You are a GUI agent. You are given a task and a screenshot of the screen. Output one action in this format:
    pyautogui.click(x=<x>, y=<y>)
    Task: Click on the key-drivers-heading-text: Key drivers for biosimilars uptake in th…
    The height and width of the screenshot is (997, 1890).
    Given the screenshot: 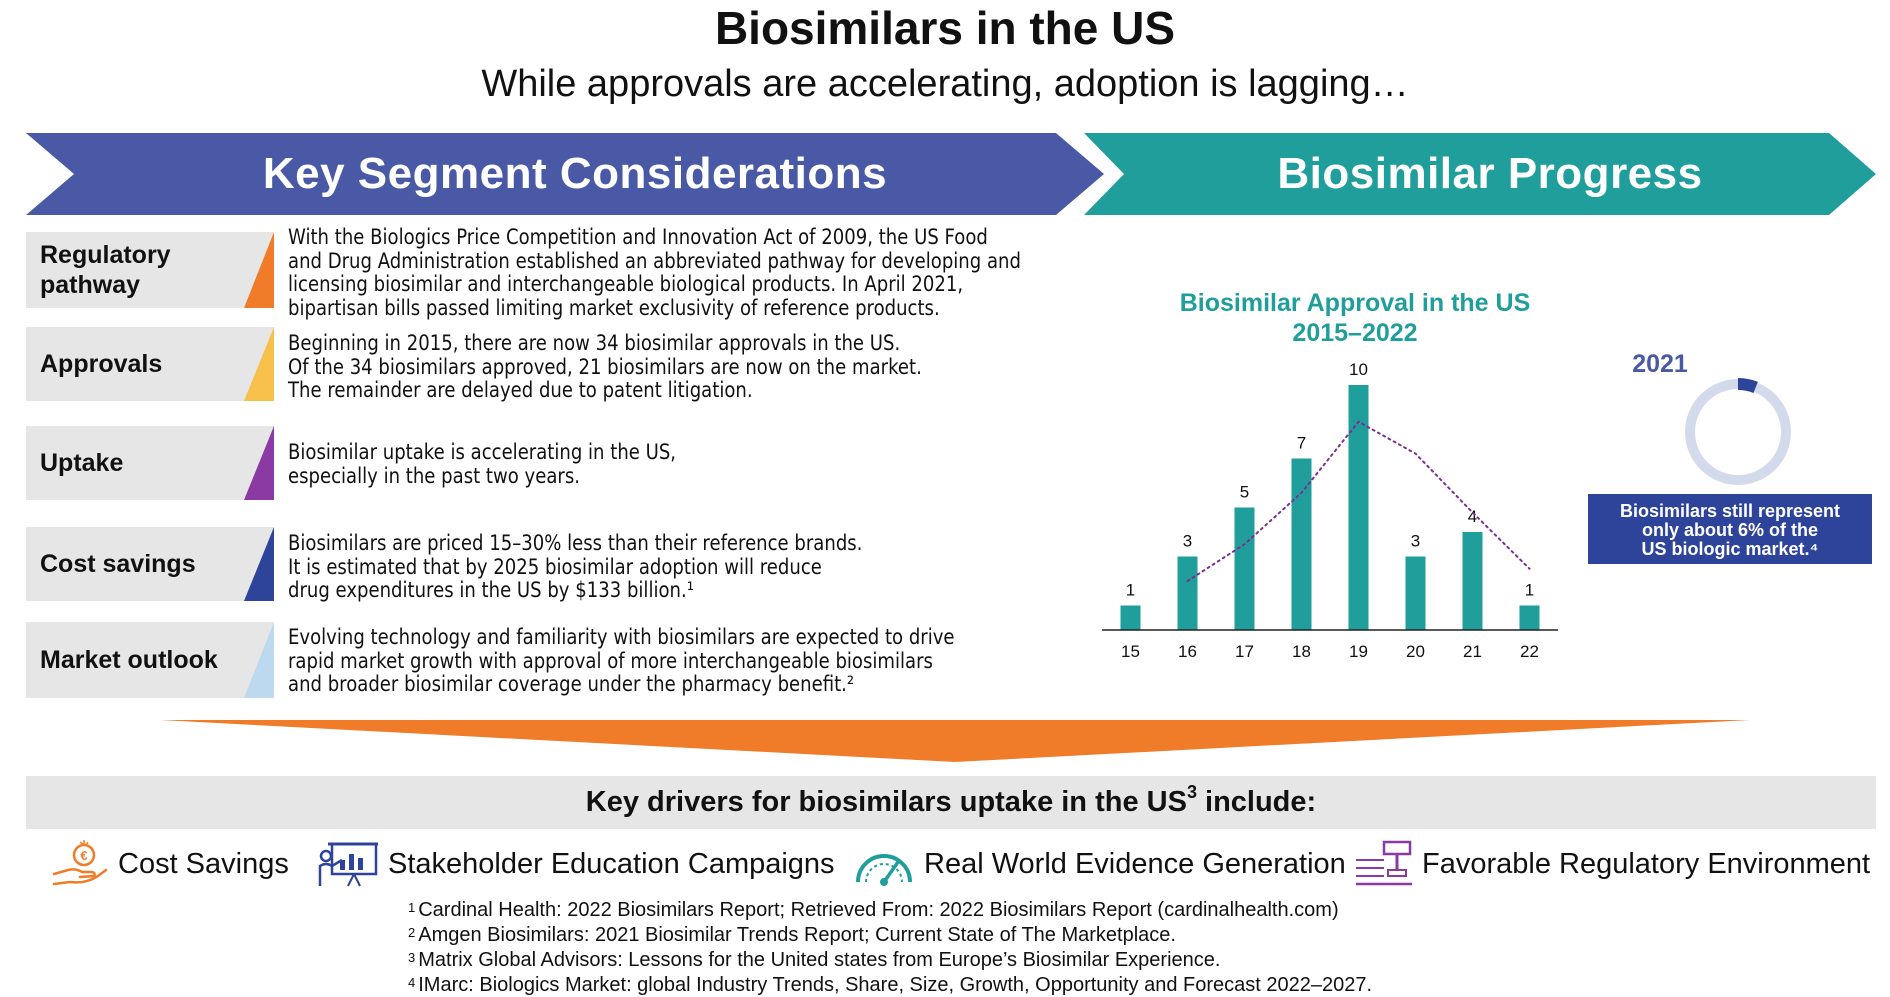 What is the action you would take?
    pyautogui.click(x=886, y=802)
    